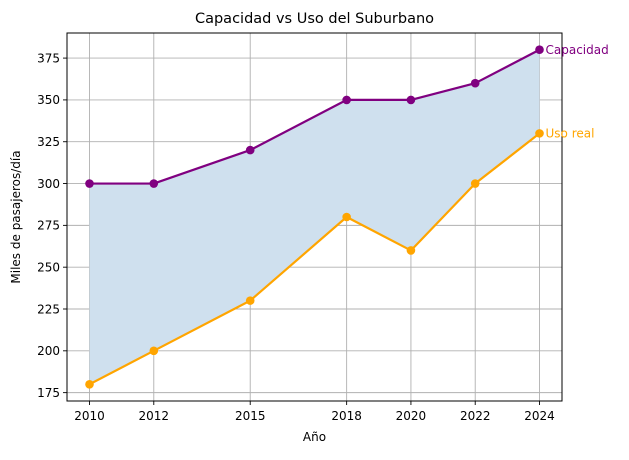 Image resolution: width=629 pixels, height=460 pixels. Describe the element at coordinates (48, 393) in the screenshot. I see `y-tick-label: 175` at that location.